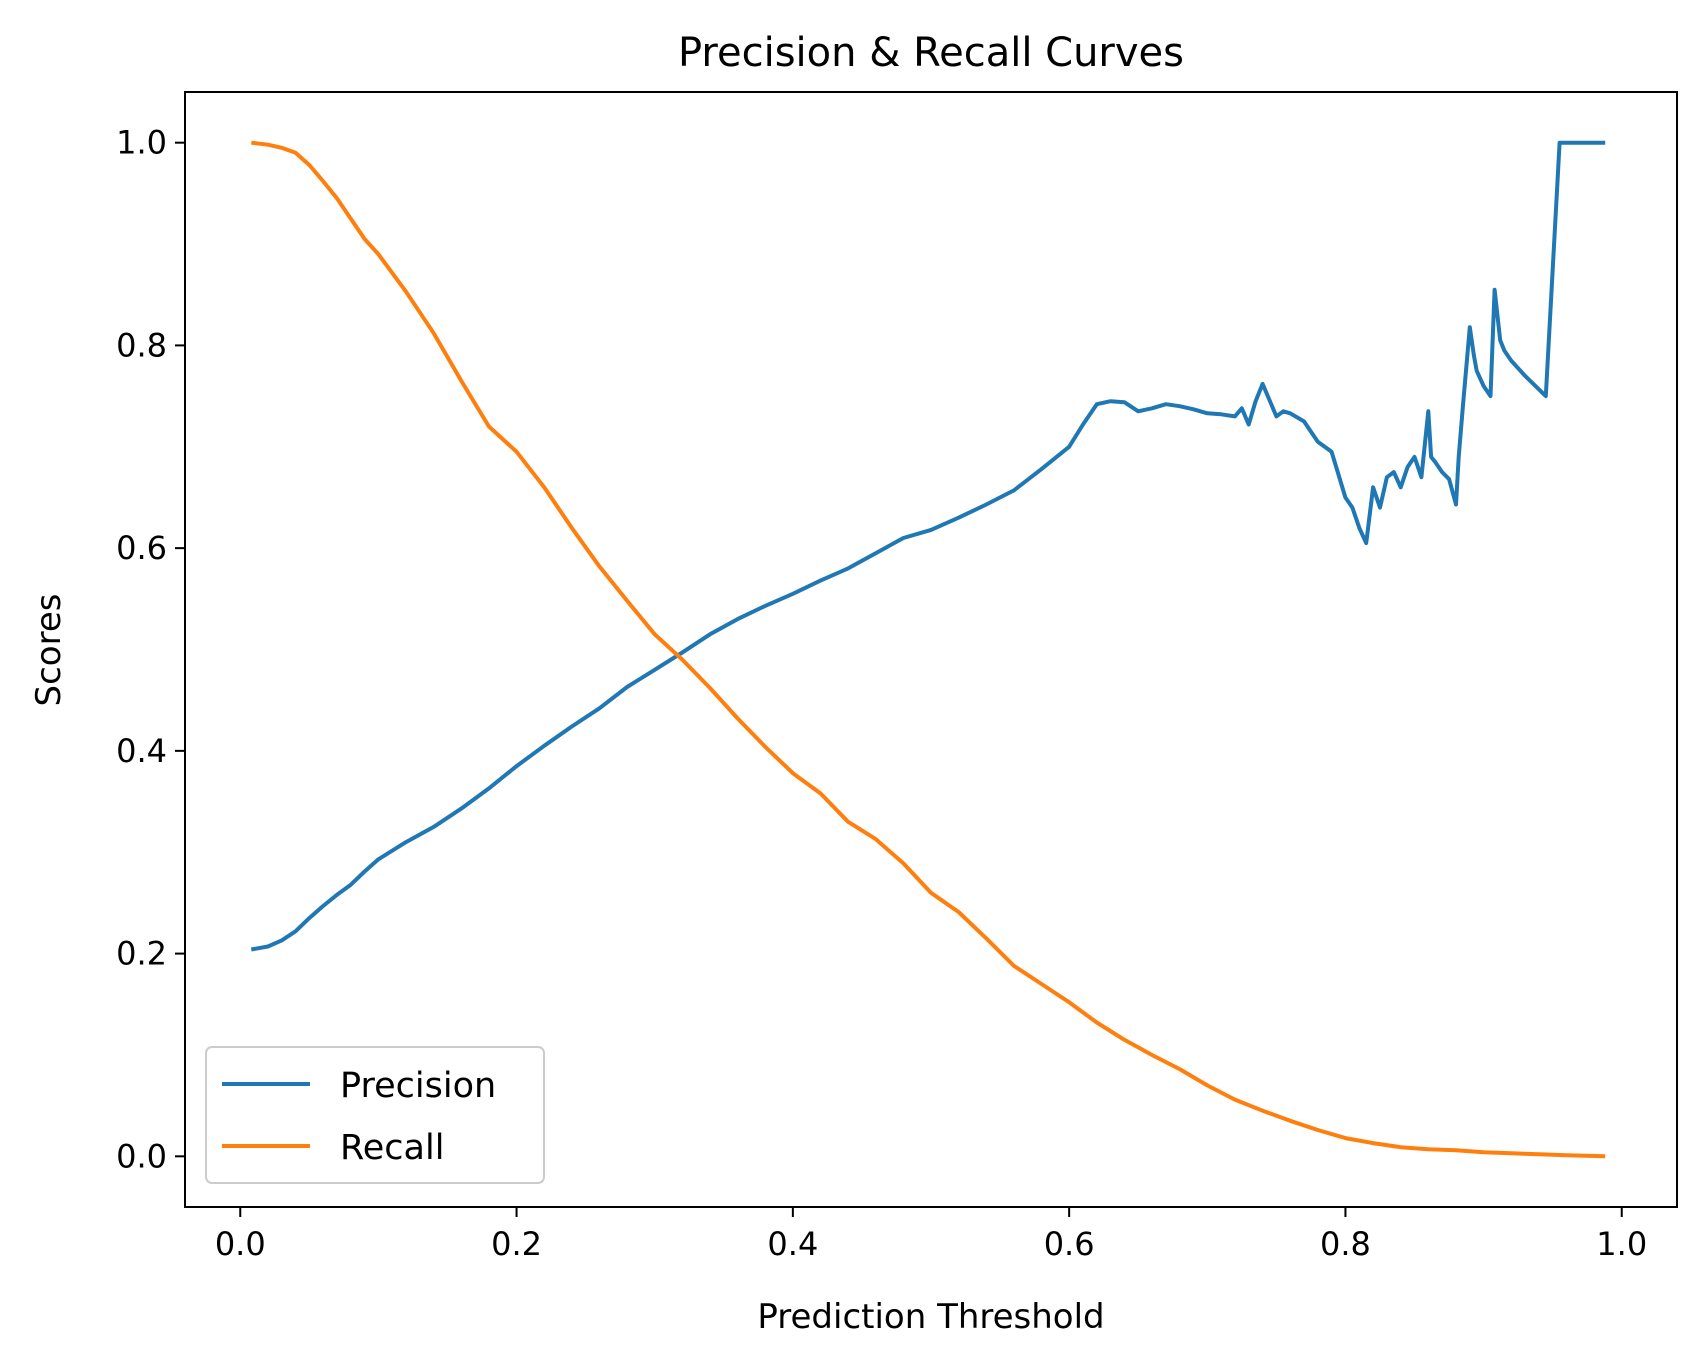 This screenshot has width=1702, height=1361. I want to click on legend: Precision Recall, so click(375, 1115).